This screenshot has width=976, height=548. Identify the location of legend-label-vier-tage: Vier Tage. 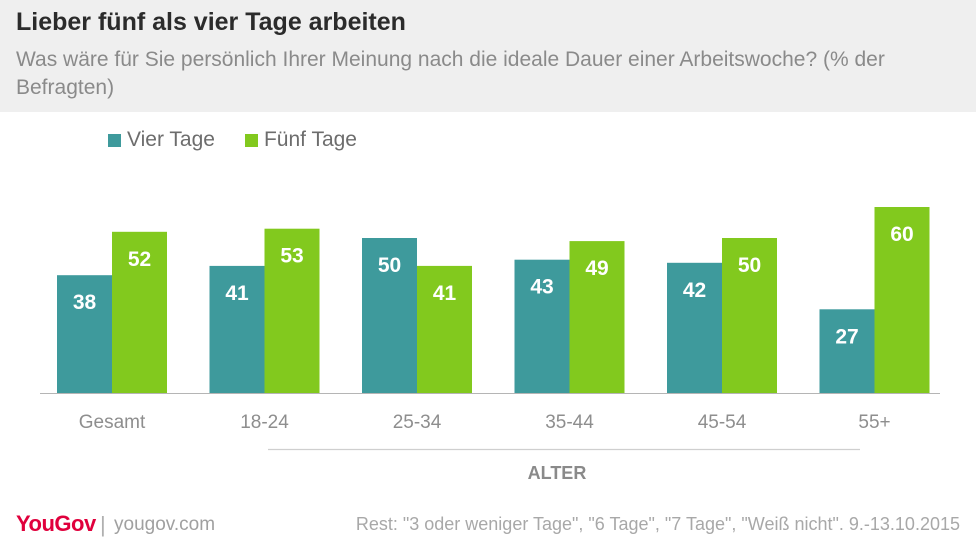
(171, 139).